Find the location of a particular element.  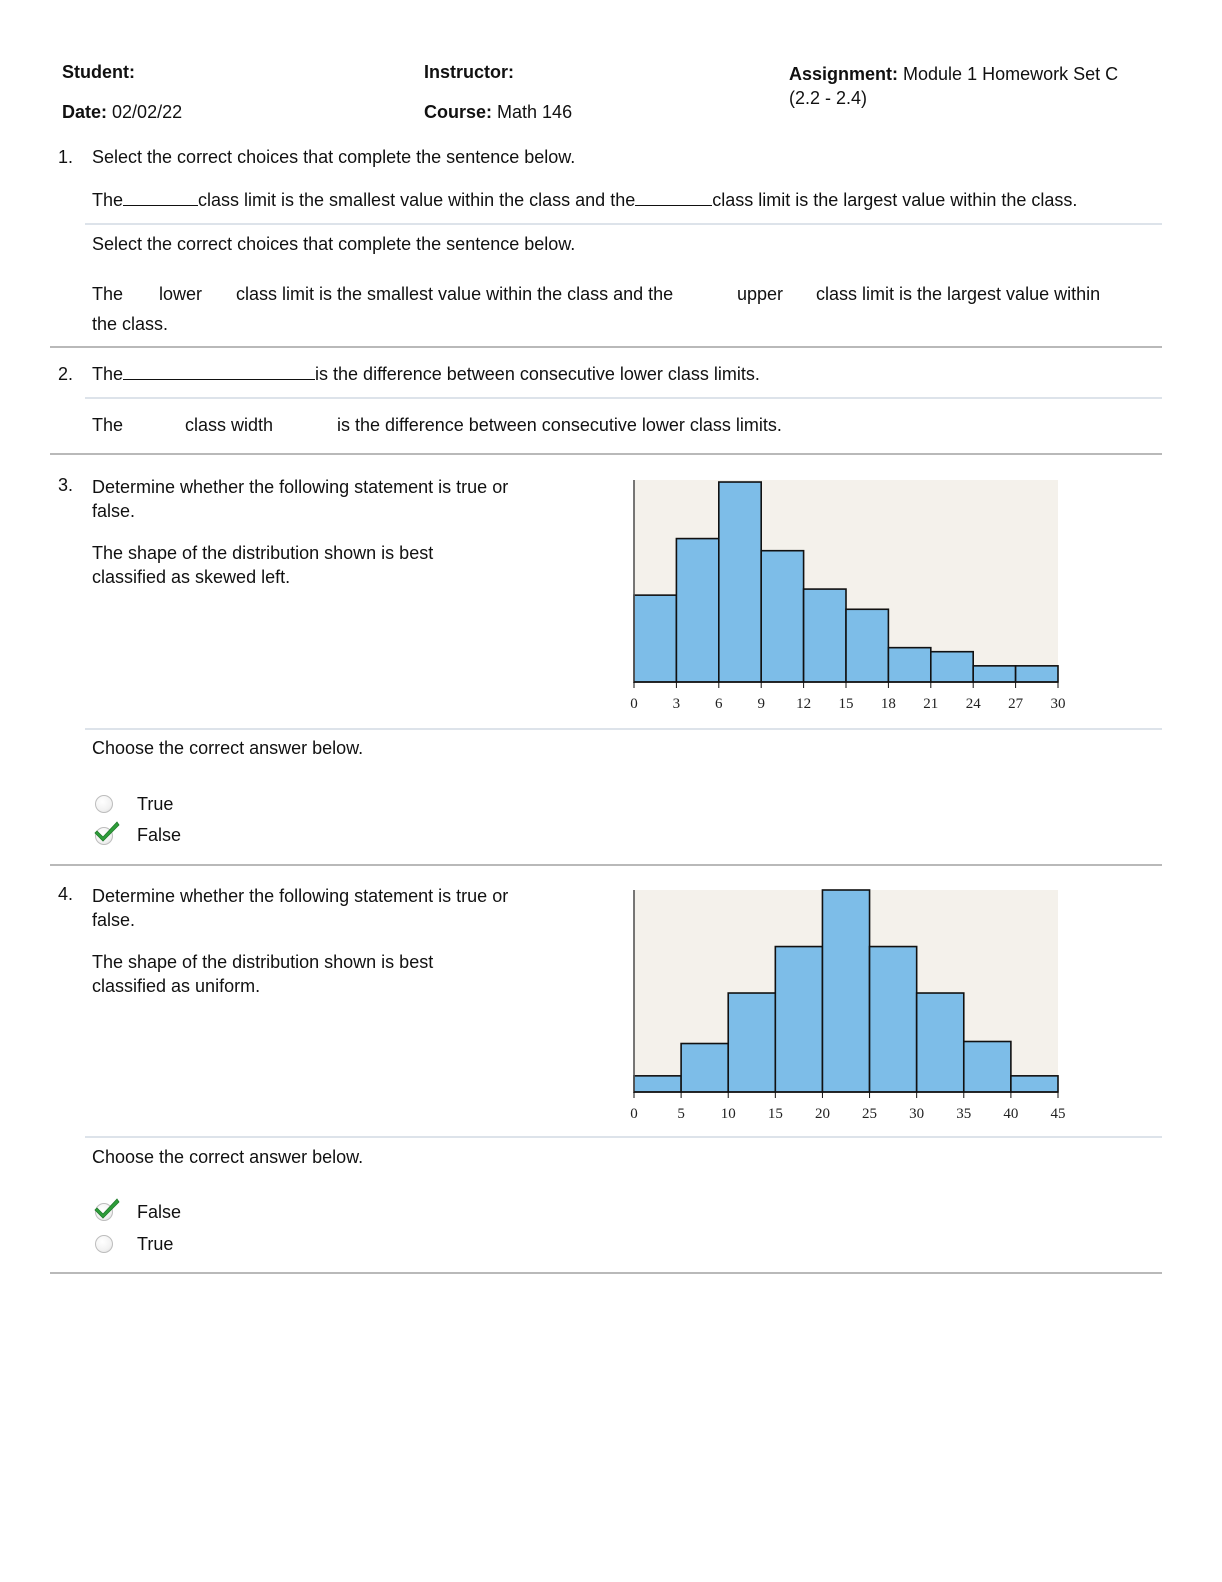

q1-divider is located at coordinates (623, 224).